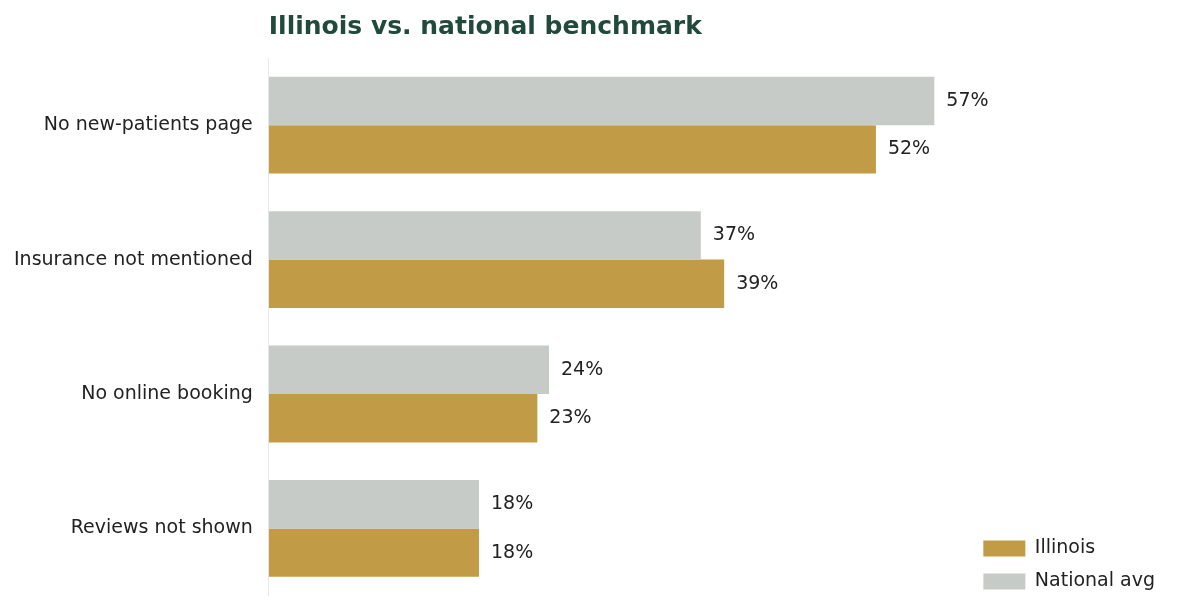 Image resolution: width=1185 pixels, height=615 pixels. Describe the element at coordinates (133, 257) in the screenshot. I see `y-tick-label: Insurance not mentioned` at that location.